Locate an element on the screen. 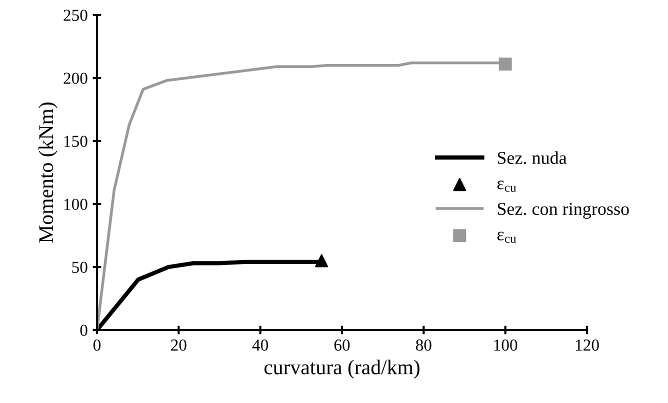 The width and height of the screenshot is (668, 403). x-tick-label: 0 is located at coordinates (97, 345).